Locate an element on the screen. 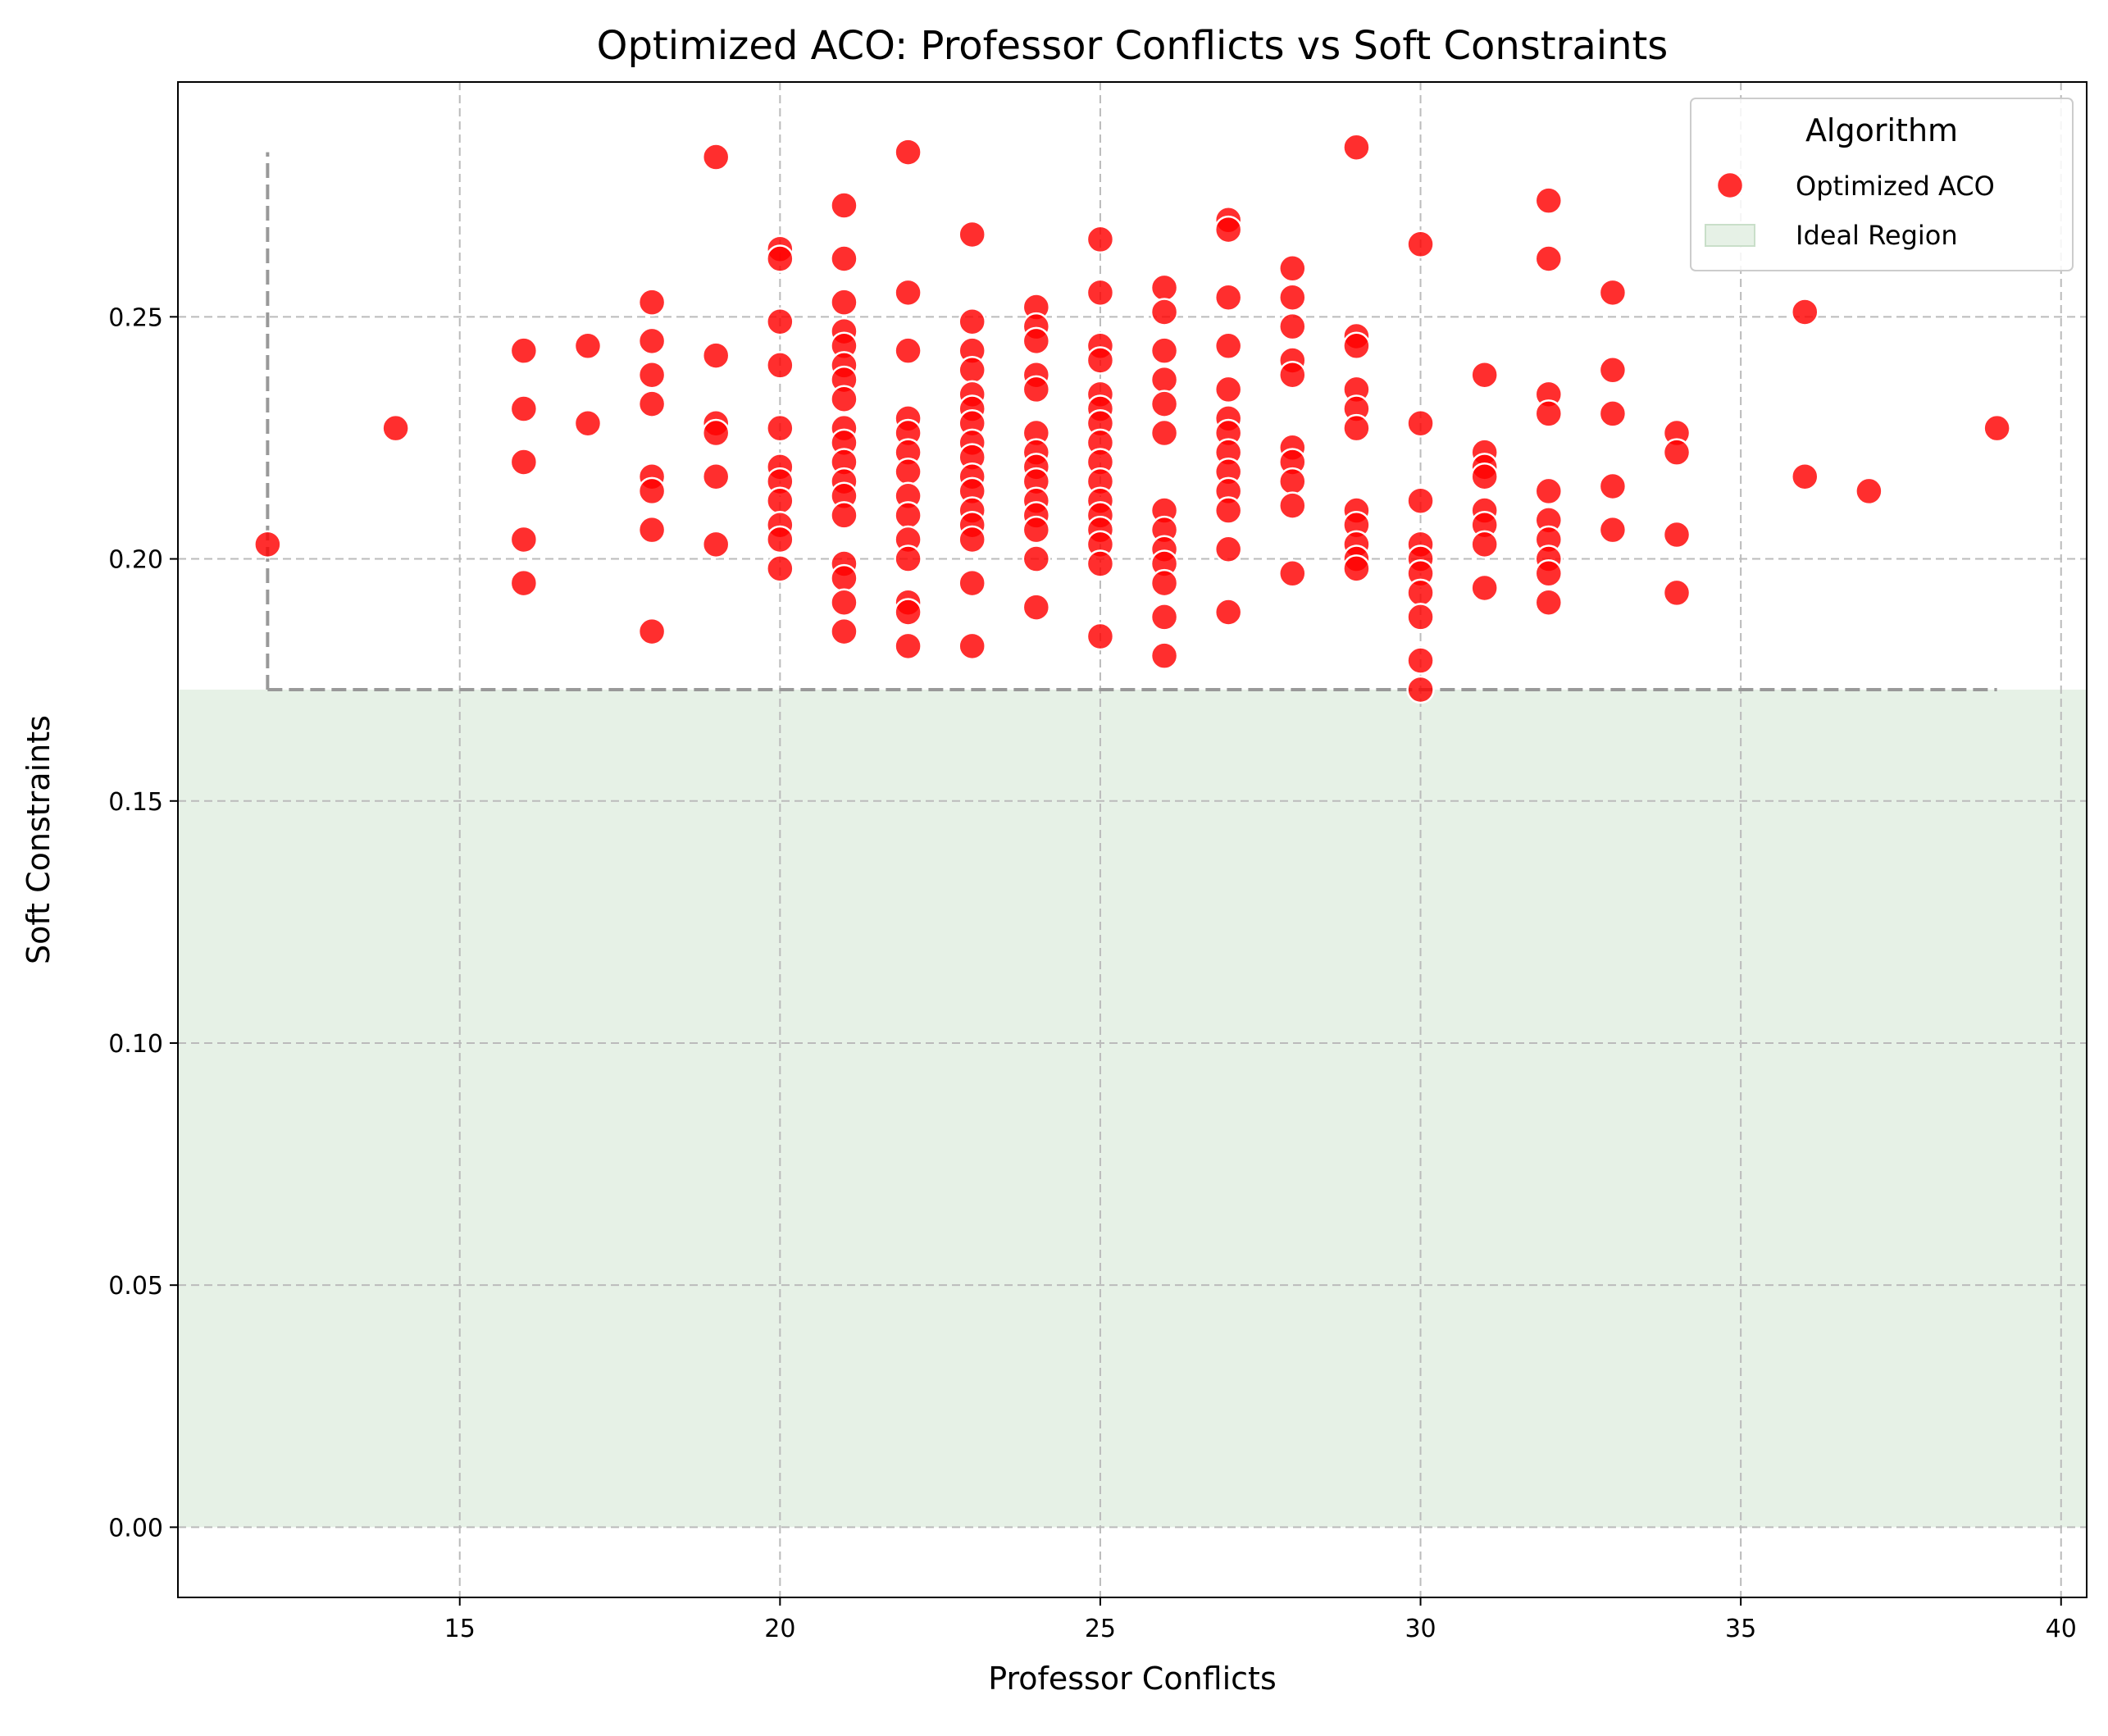 The image size is (2108, 1736). x-tick-label: 40 is located at coordinates (2061, 1629).